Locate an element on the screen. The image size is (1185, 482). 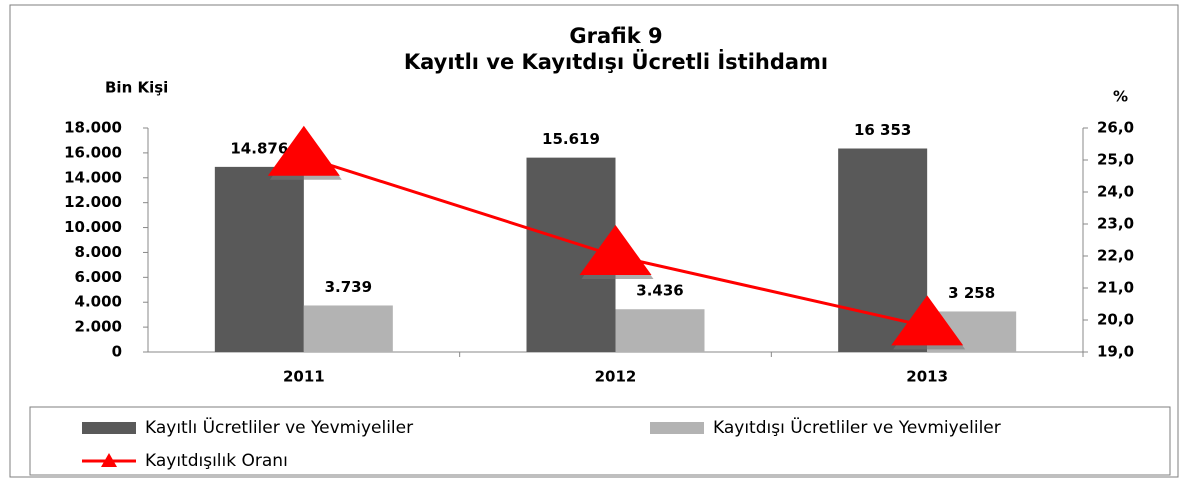
y2-axis-label: % is located at coordinates (1120, 97).